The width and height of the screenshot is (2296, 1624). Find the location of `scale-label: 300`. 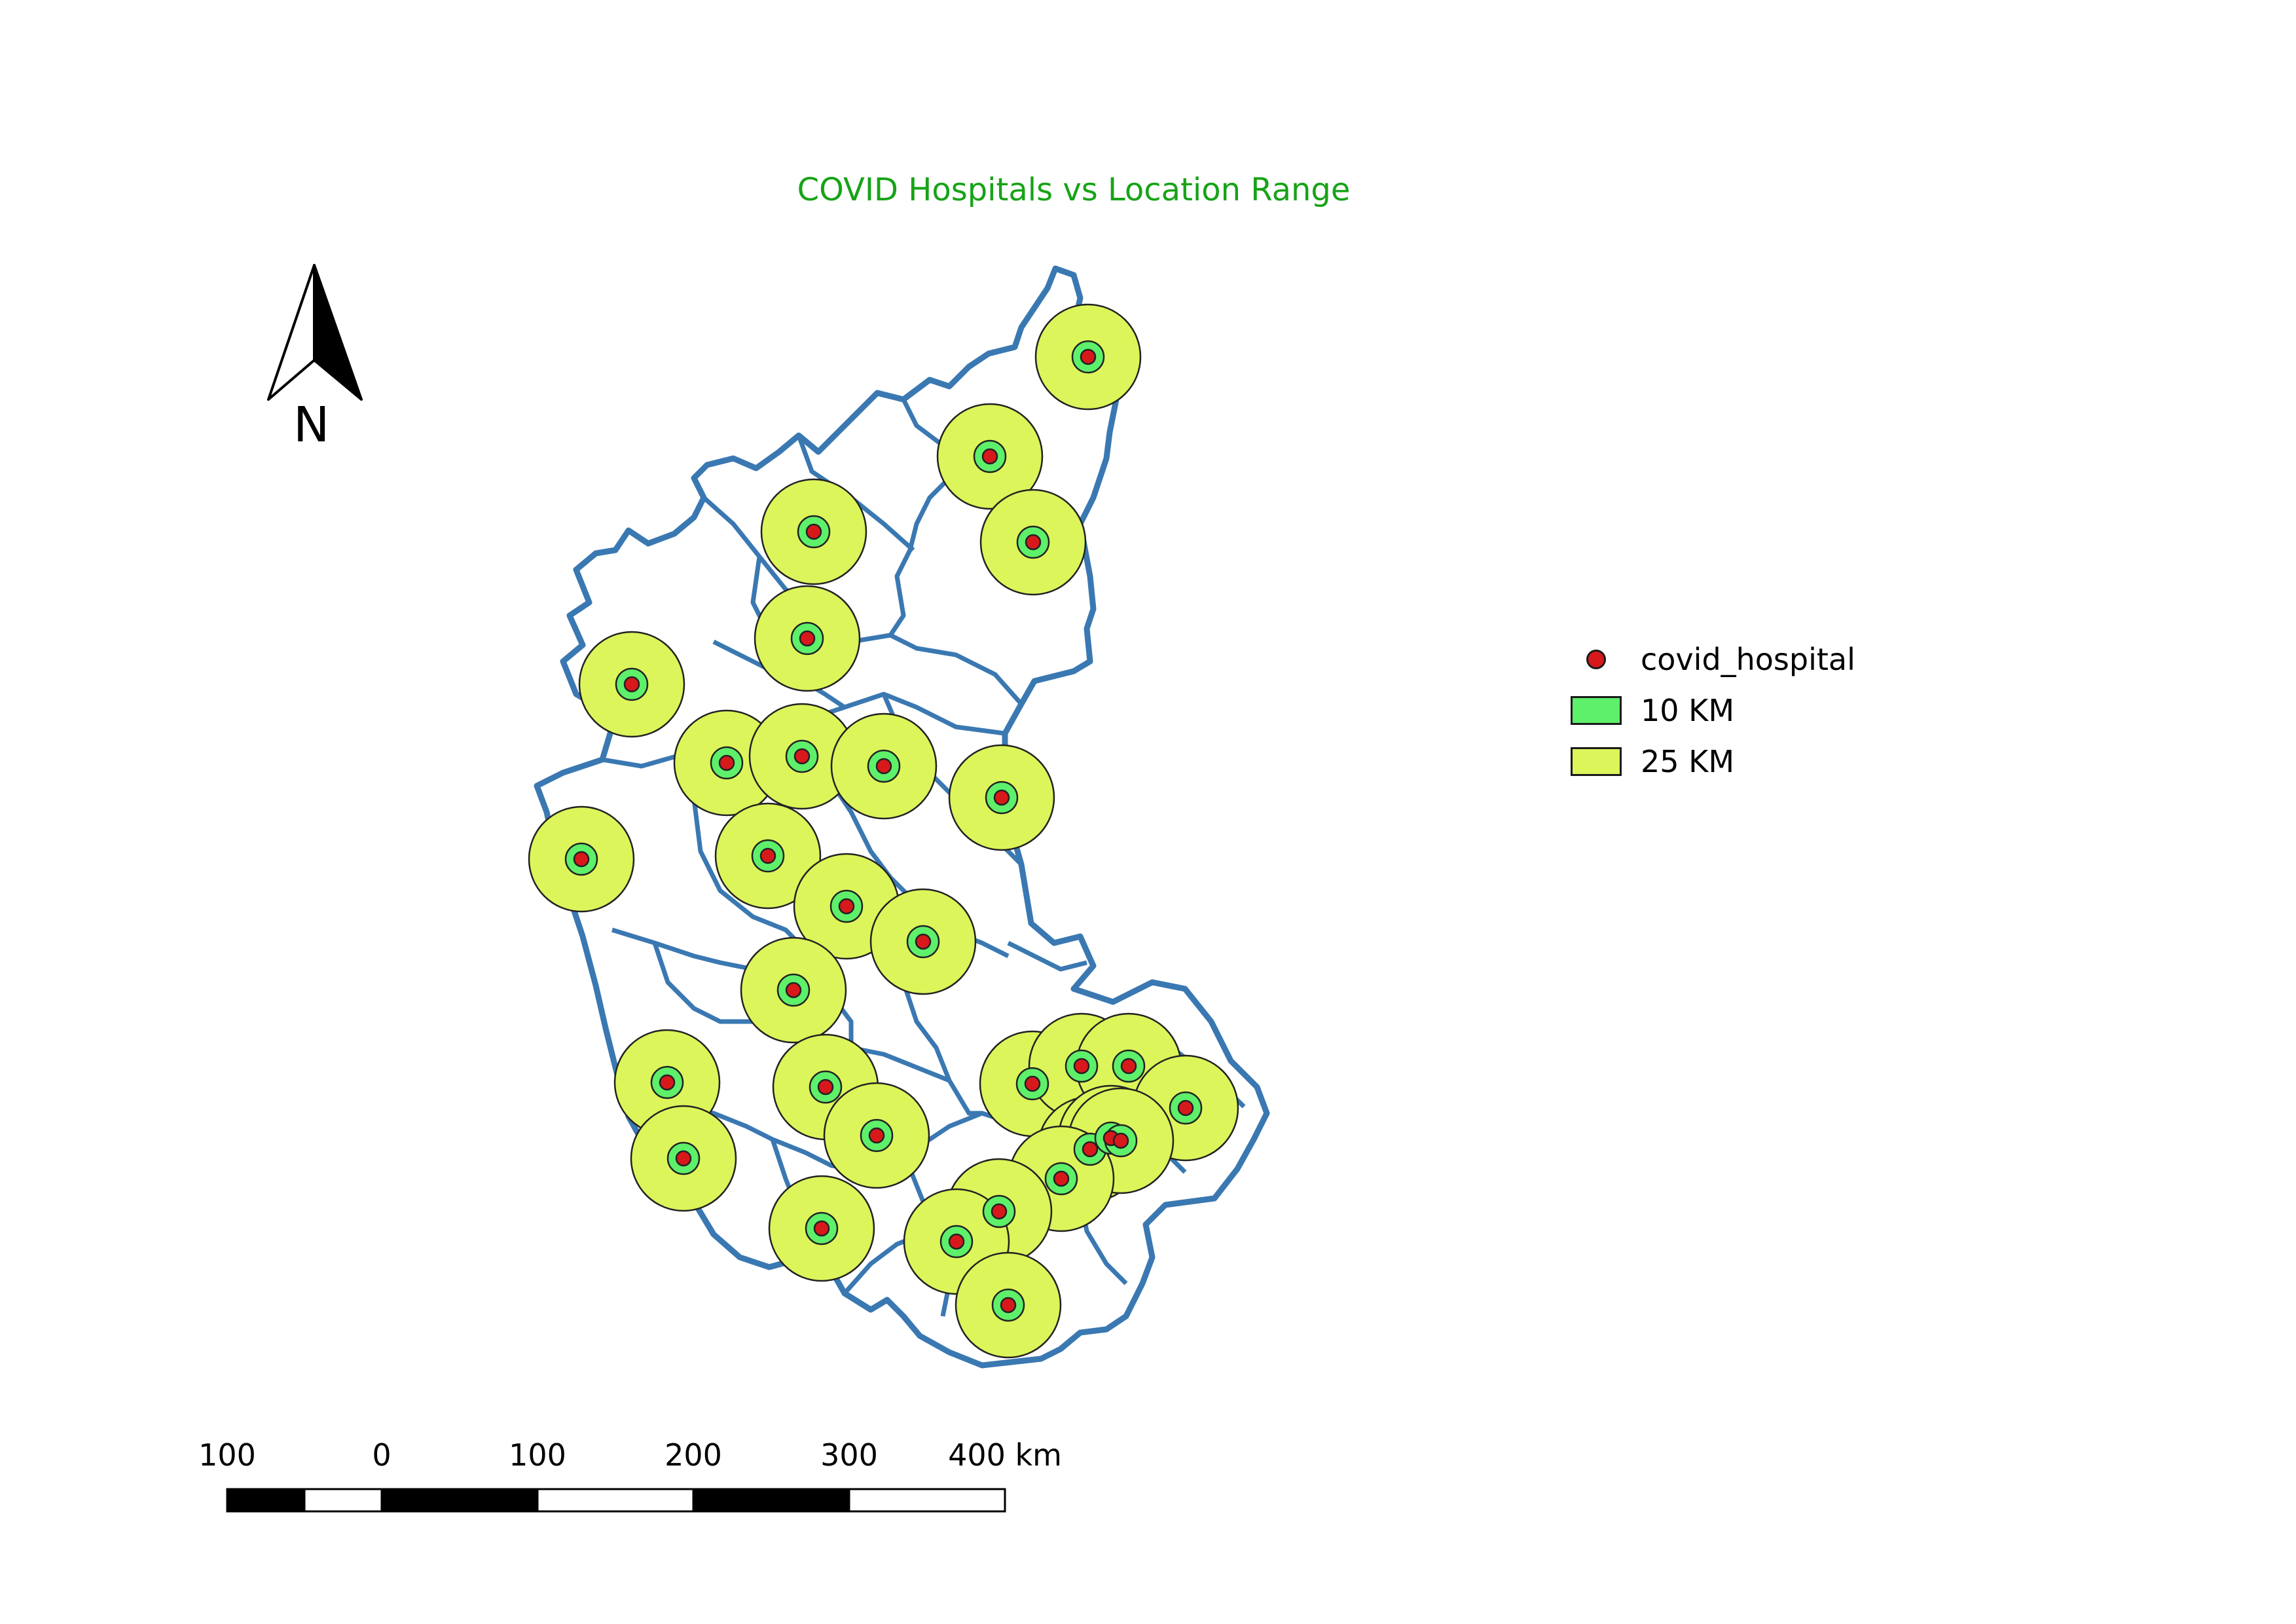

scale-label: 300 is located at coordinates (849, 1455).